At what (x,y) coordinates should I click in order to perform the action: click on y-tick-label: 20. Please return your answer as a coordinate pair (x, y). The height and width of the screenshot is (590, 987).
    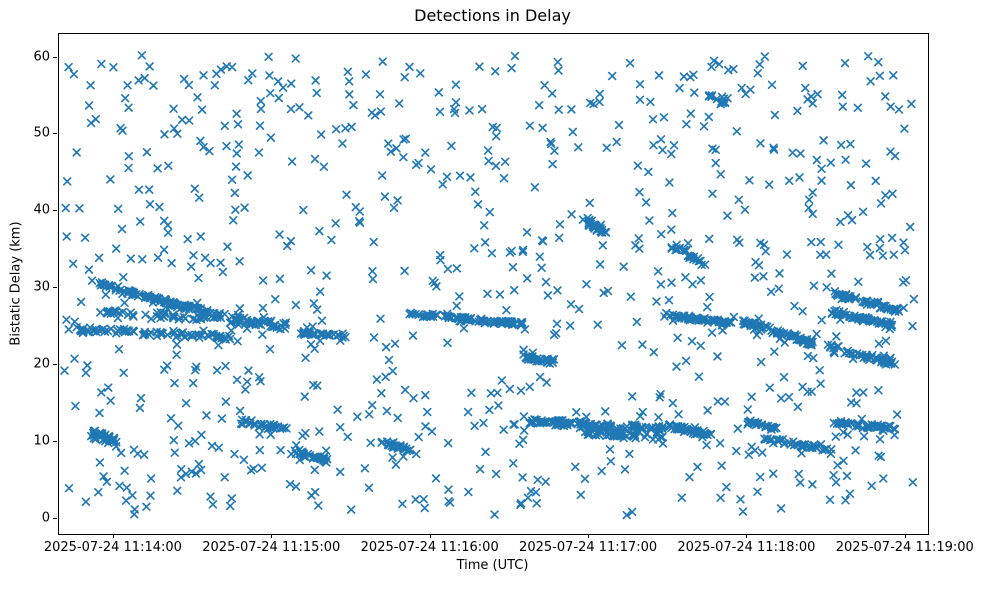
    Looking at the image, I should click on (41, 364).